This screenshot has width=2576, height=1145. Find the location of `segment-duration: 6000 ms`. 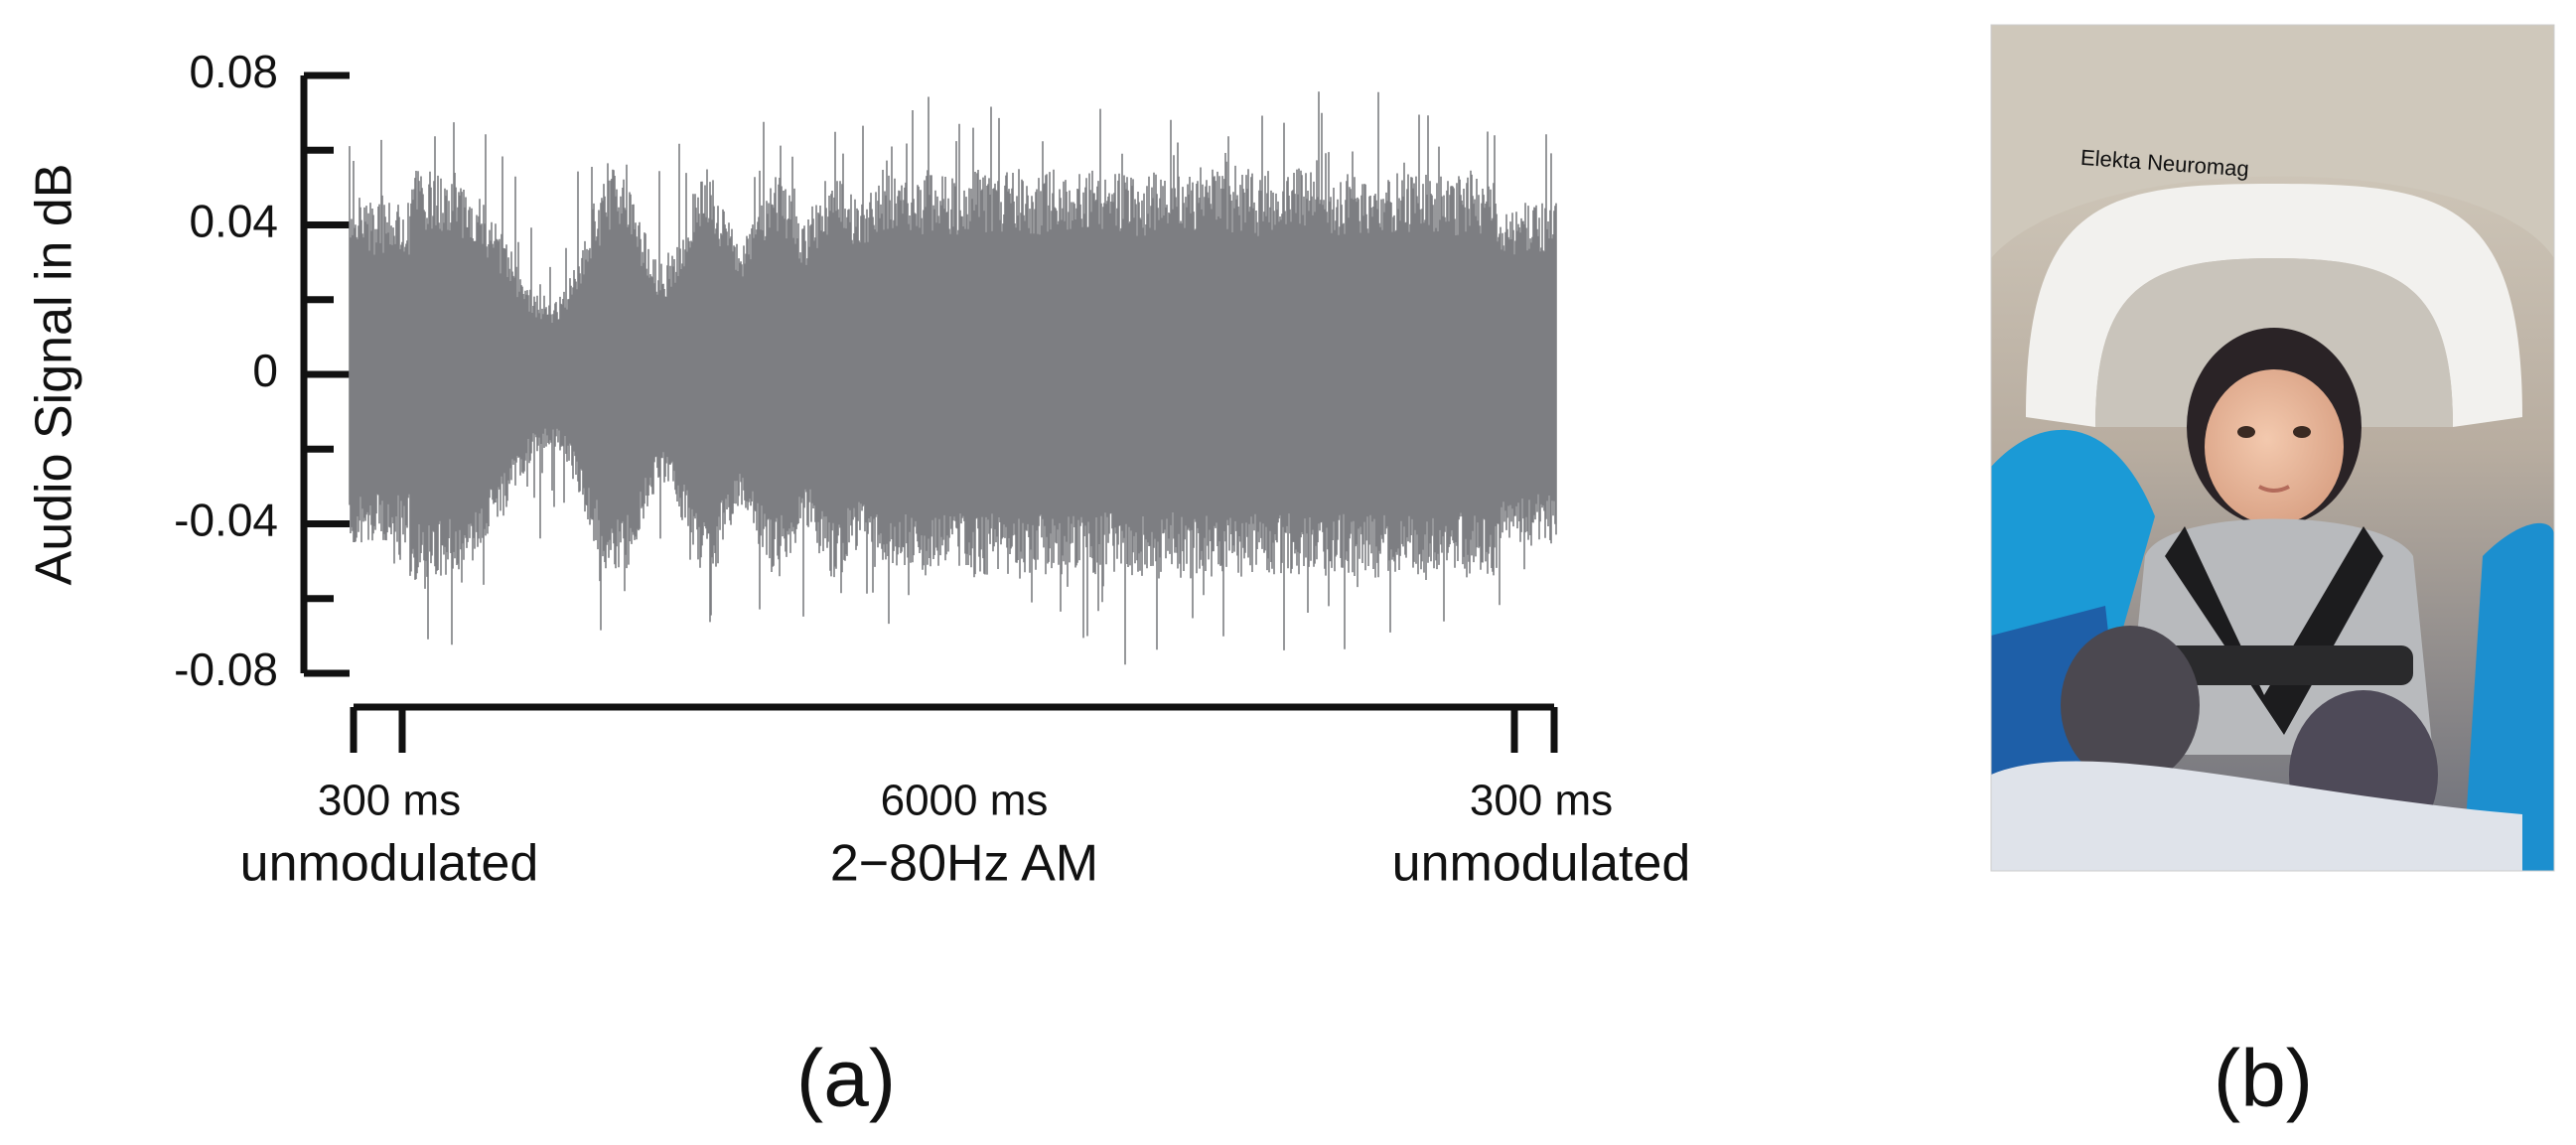

segment-duration: 6000 ms is located at coordinates (965, 801).